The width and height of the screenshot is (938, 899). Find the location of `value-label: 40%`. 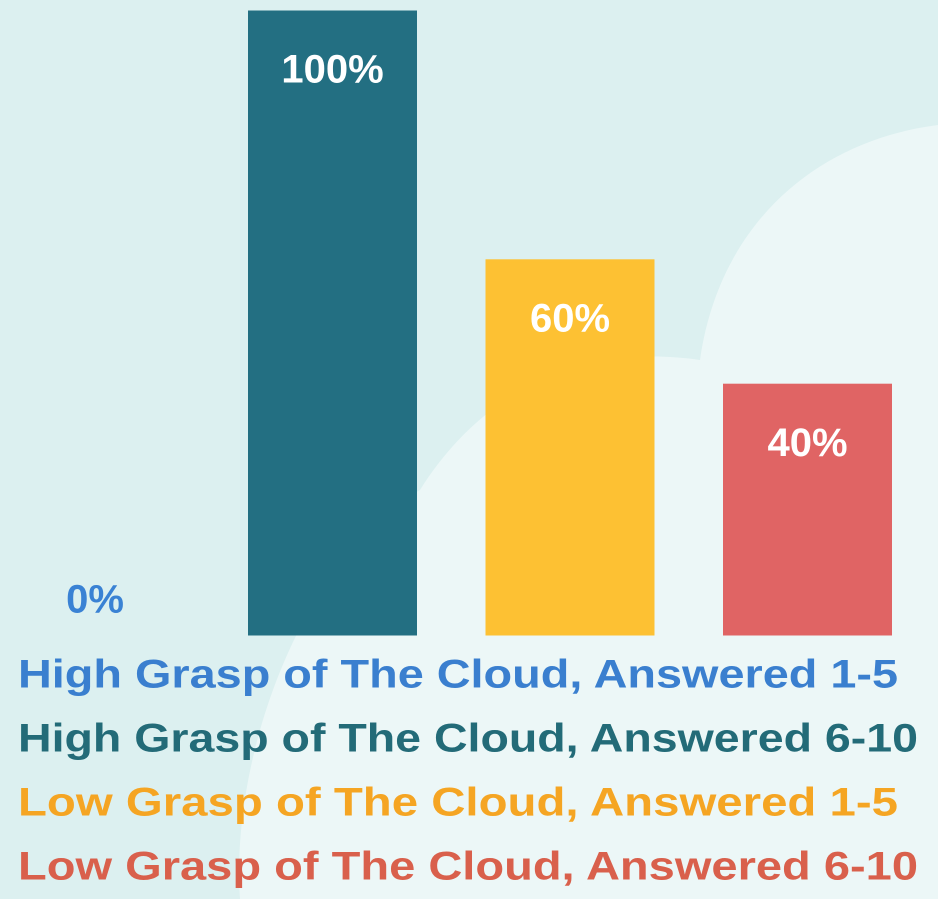

value-label: 40% is located at coordinates (807, 443).